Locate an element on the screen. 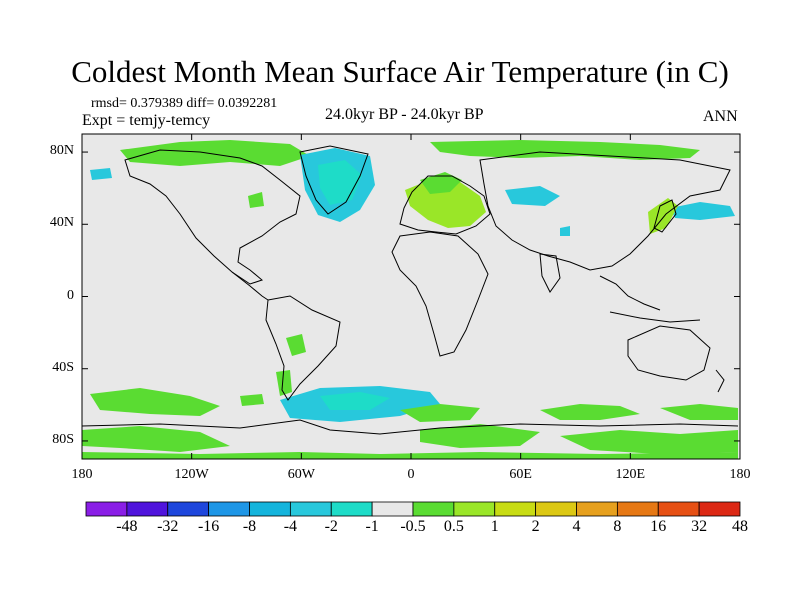 The image size is (800, 600). colorbar-label: 1 is located at coordinates (494, 526).